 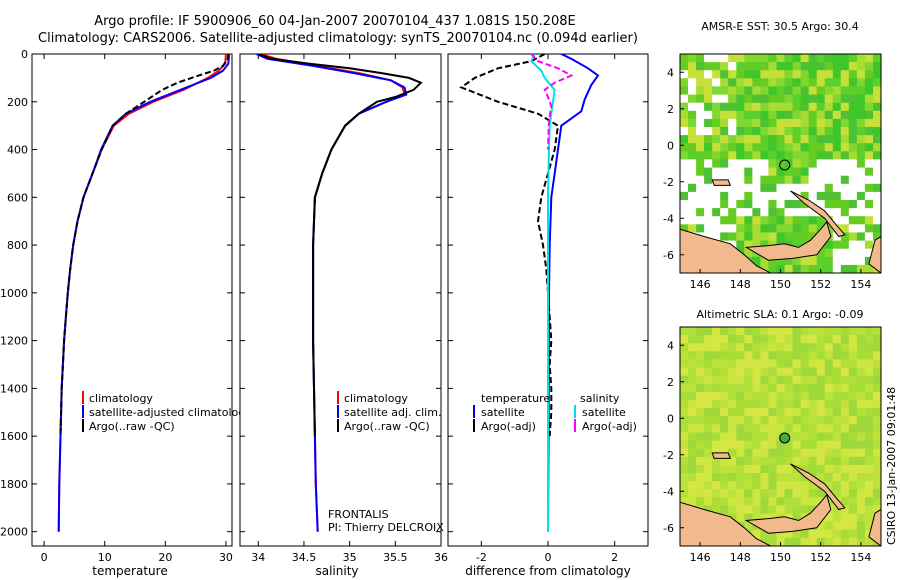 What do you see at coordinates (820, 284) in the screenshot?
I see `map-x-tick-label: 152` at bounding box center [820, 284].